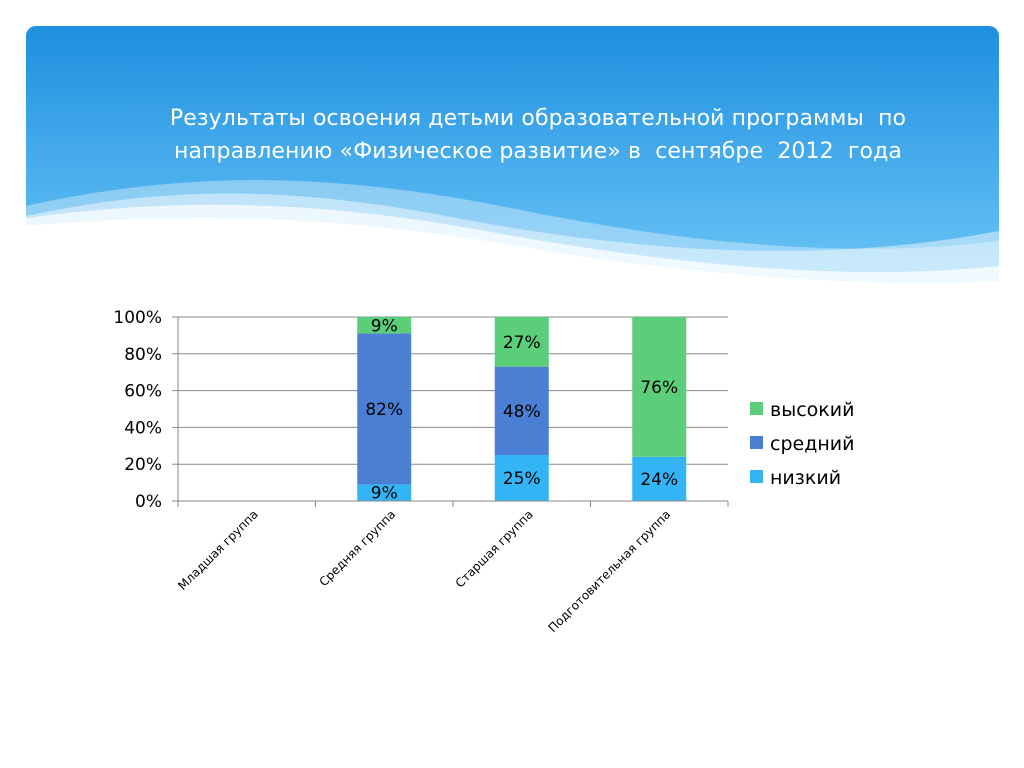  What do you see at coordinates (812, 410) in the screenshot?
I see `legend-label: высокий` at bounding box center [812, 410].